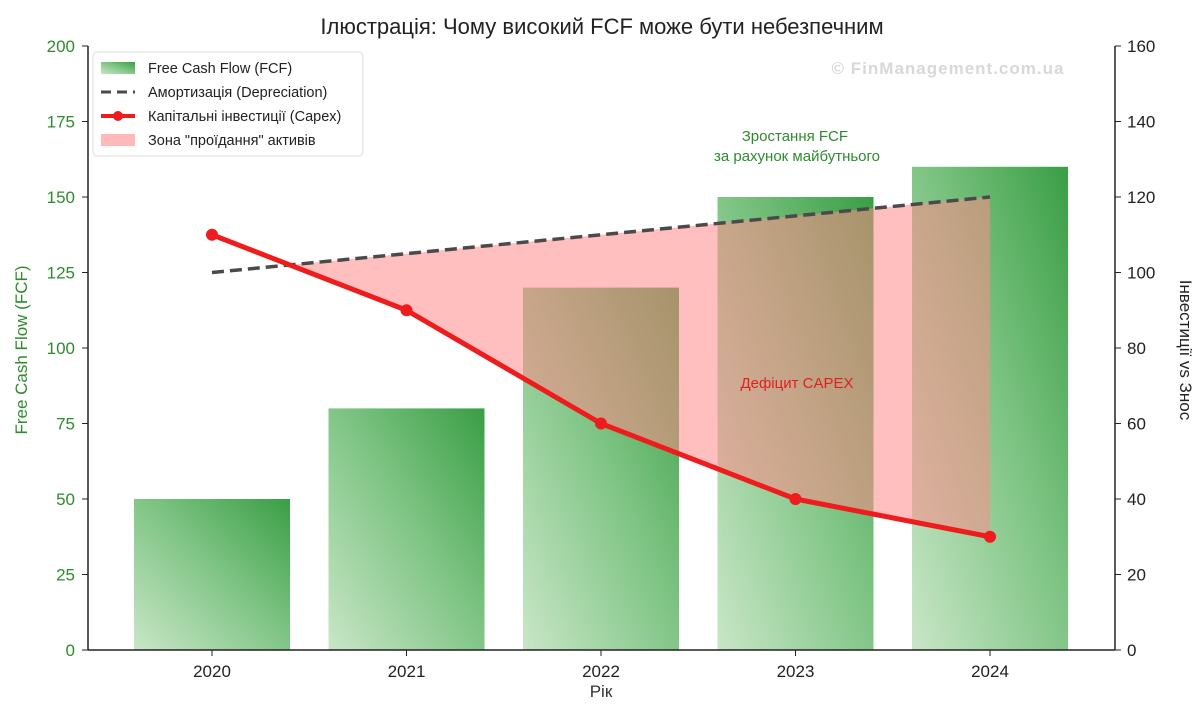 The width and height of the screenshot is (1200, 723). I want to click on y-right-tick-label: 0, so click(1131, 650).